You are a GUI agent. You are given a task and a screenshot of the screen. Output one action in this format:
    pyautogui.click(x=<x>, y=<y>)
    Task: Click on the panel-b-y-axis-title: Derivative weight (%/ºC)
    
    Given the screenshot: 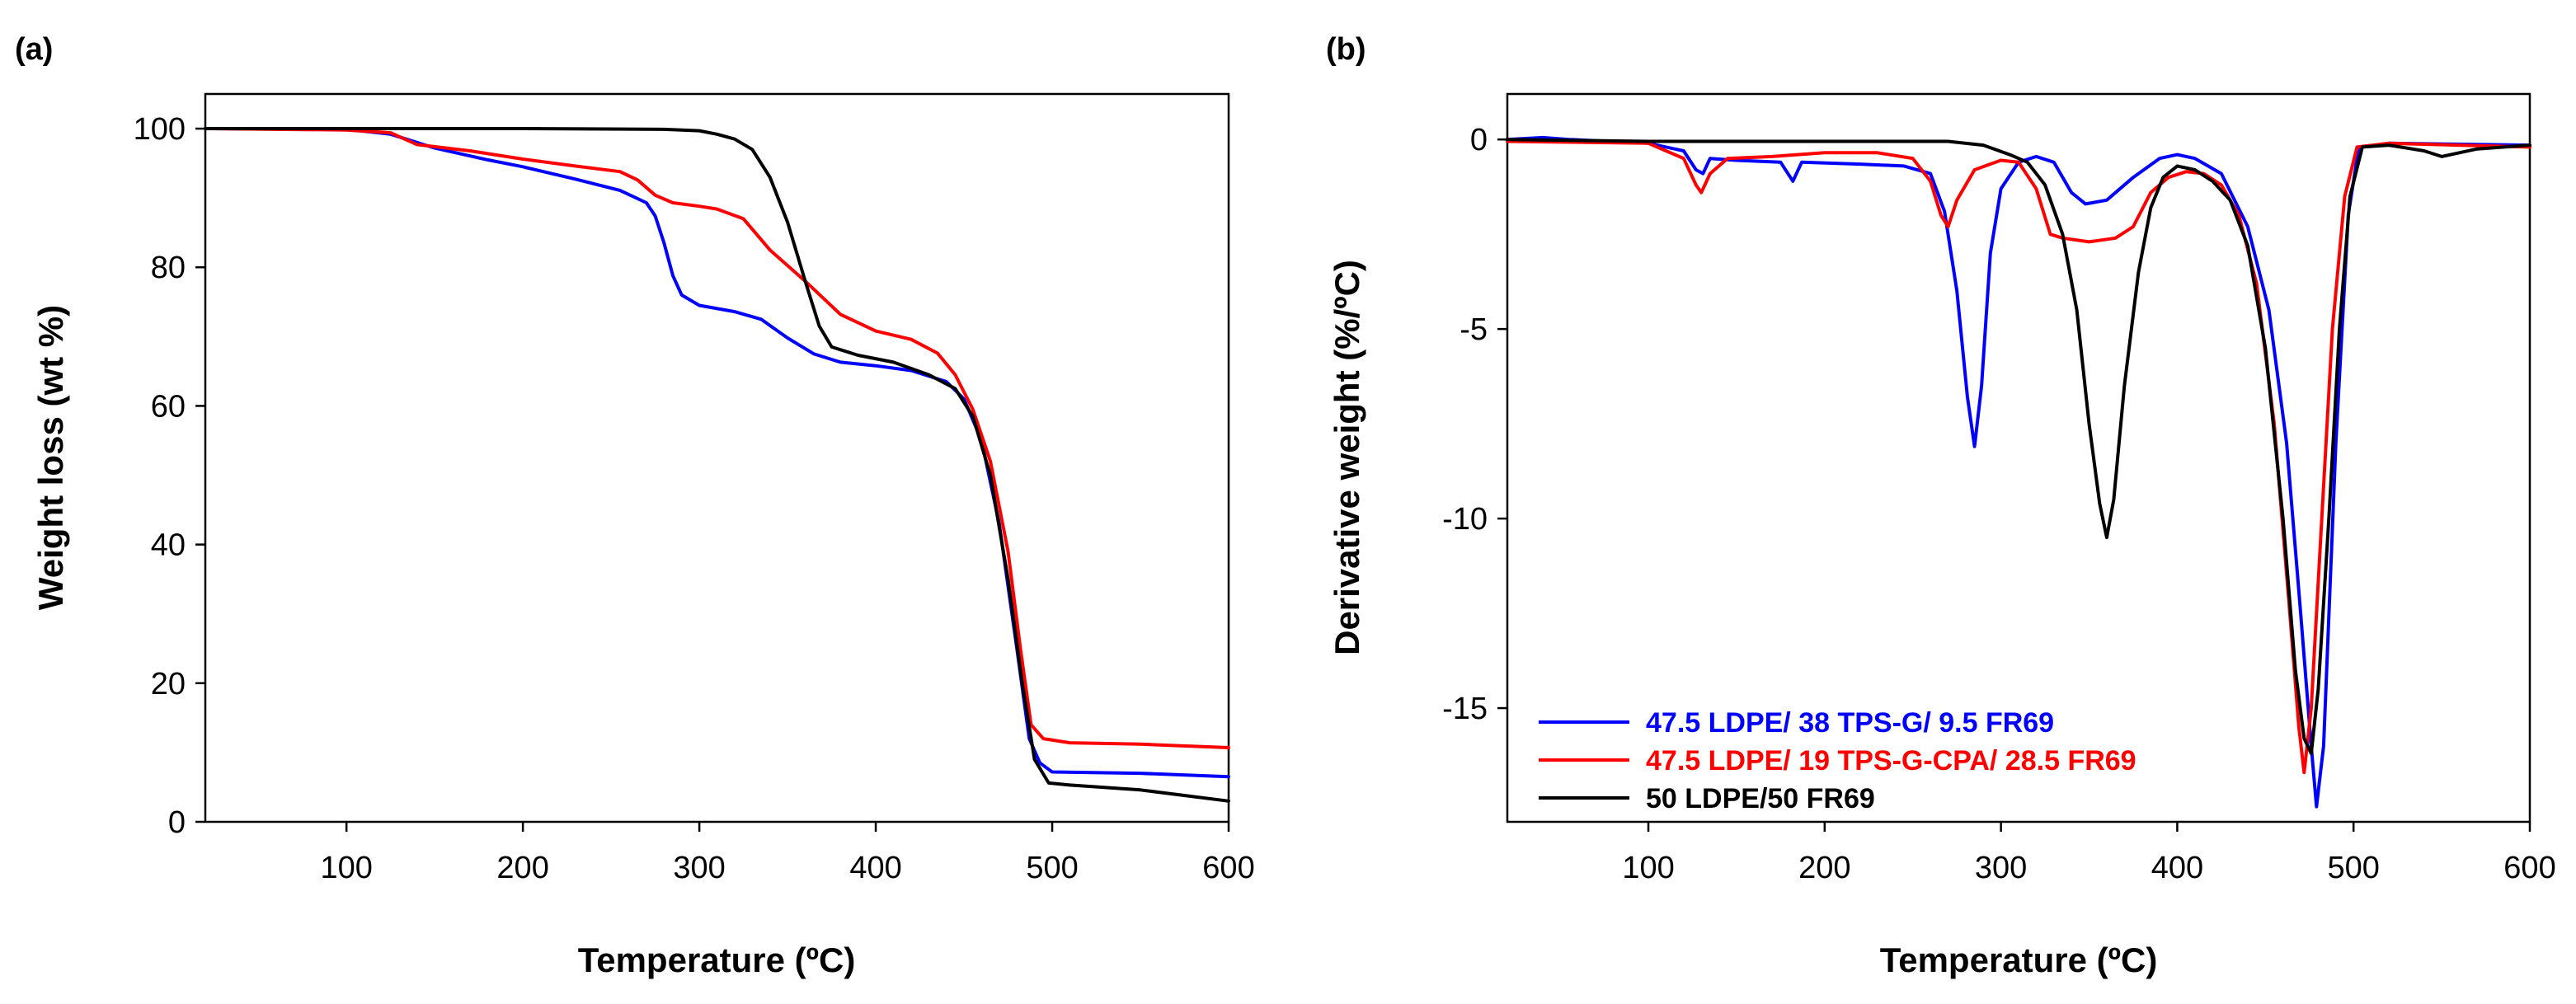 What is the action you would take?
    pyautogui.click(x=1347, y=458)
    